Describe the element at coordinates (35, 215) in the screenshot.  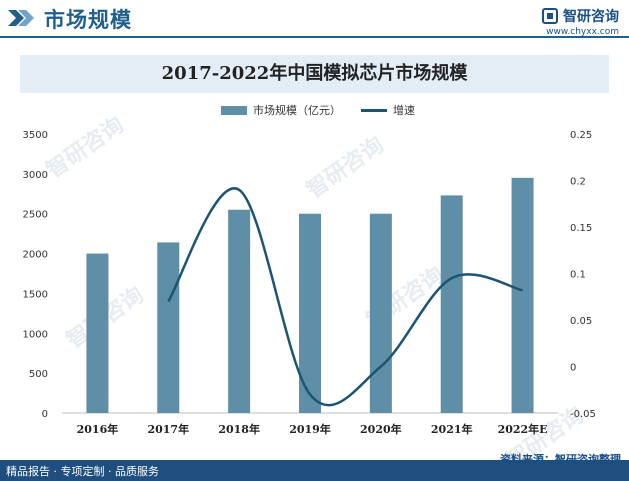
I see `y-left-tick-label: 2500` at that location.